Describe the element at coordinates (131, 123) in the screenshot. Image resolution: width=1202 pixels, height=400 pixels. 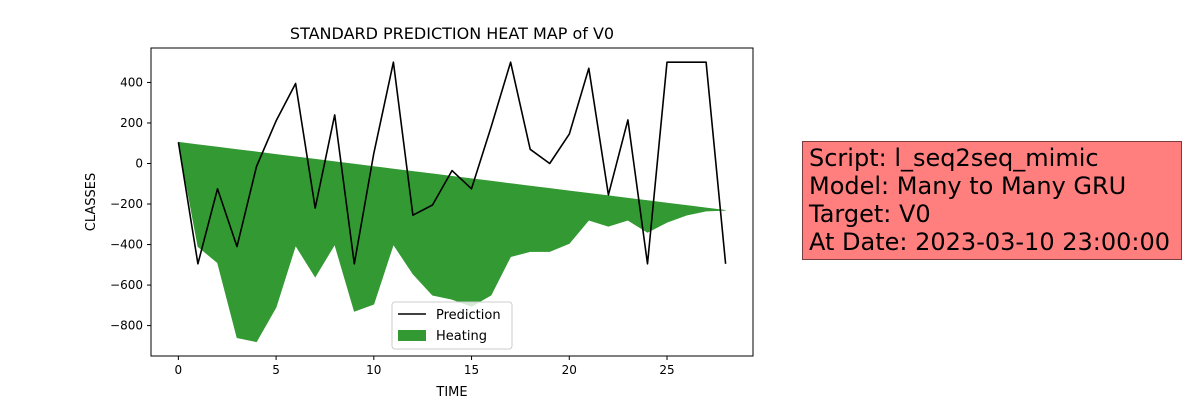
I see `y-tick-label: 200` at that location.